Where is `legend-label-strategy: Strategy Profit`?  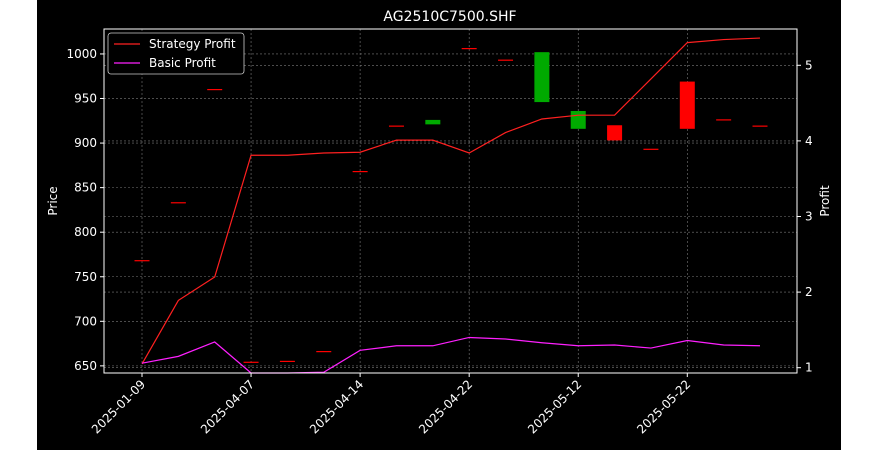 legend-label-strategy: Strategy Profit is located at coordinates (192, 44).